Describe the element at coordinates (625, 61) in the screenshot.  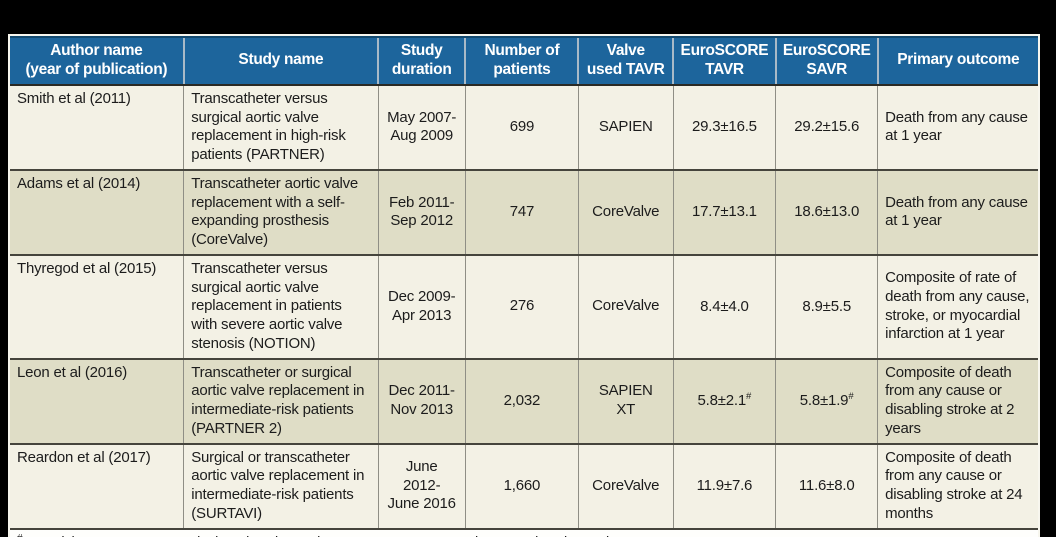
I see `col-header-valve-used: Valve used TAVR` at that location.